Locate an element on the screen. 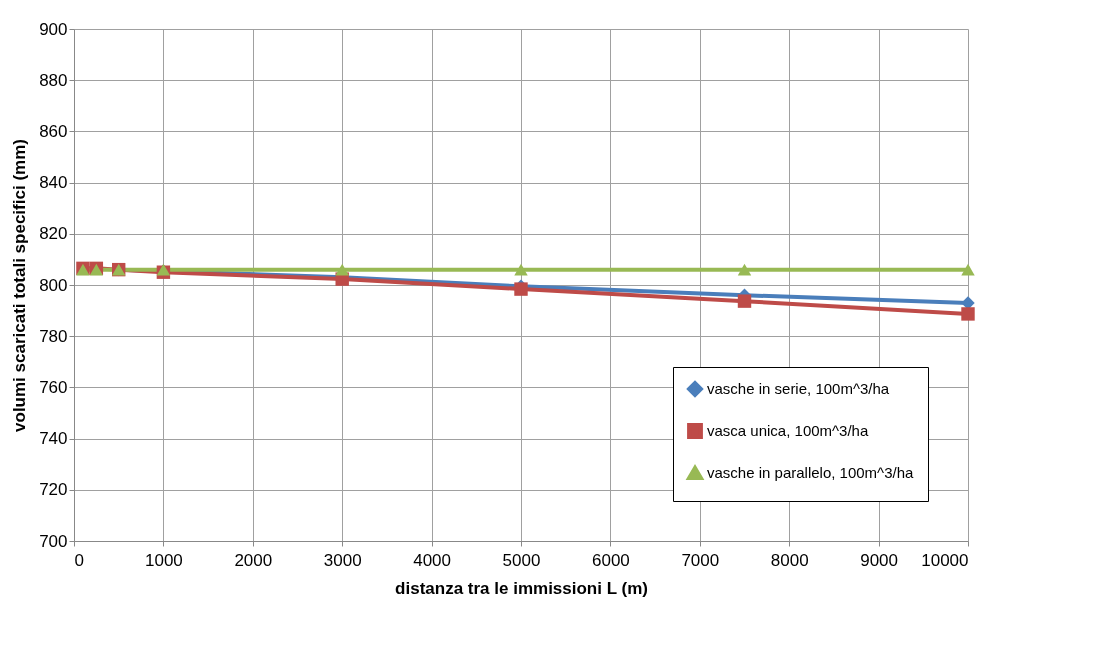 Image resolution: width=1094 pixels, height=660 pixels. x-tick-label: 6000 is located at coordinates (610, 560).